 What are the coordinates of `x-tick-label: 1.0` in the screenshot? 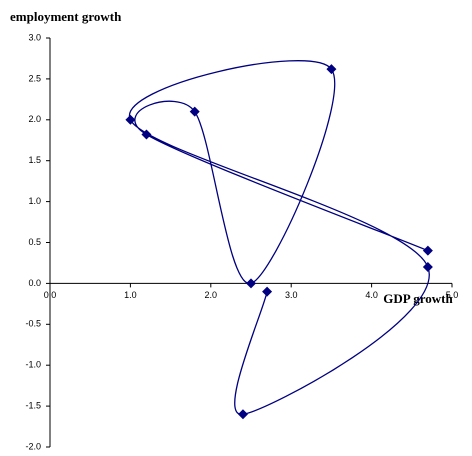 It's located at (130, 295).